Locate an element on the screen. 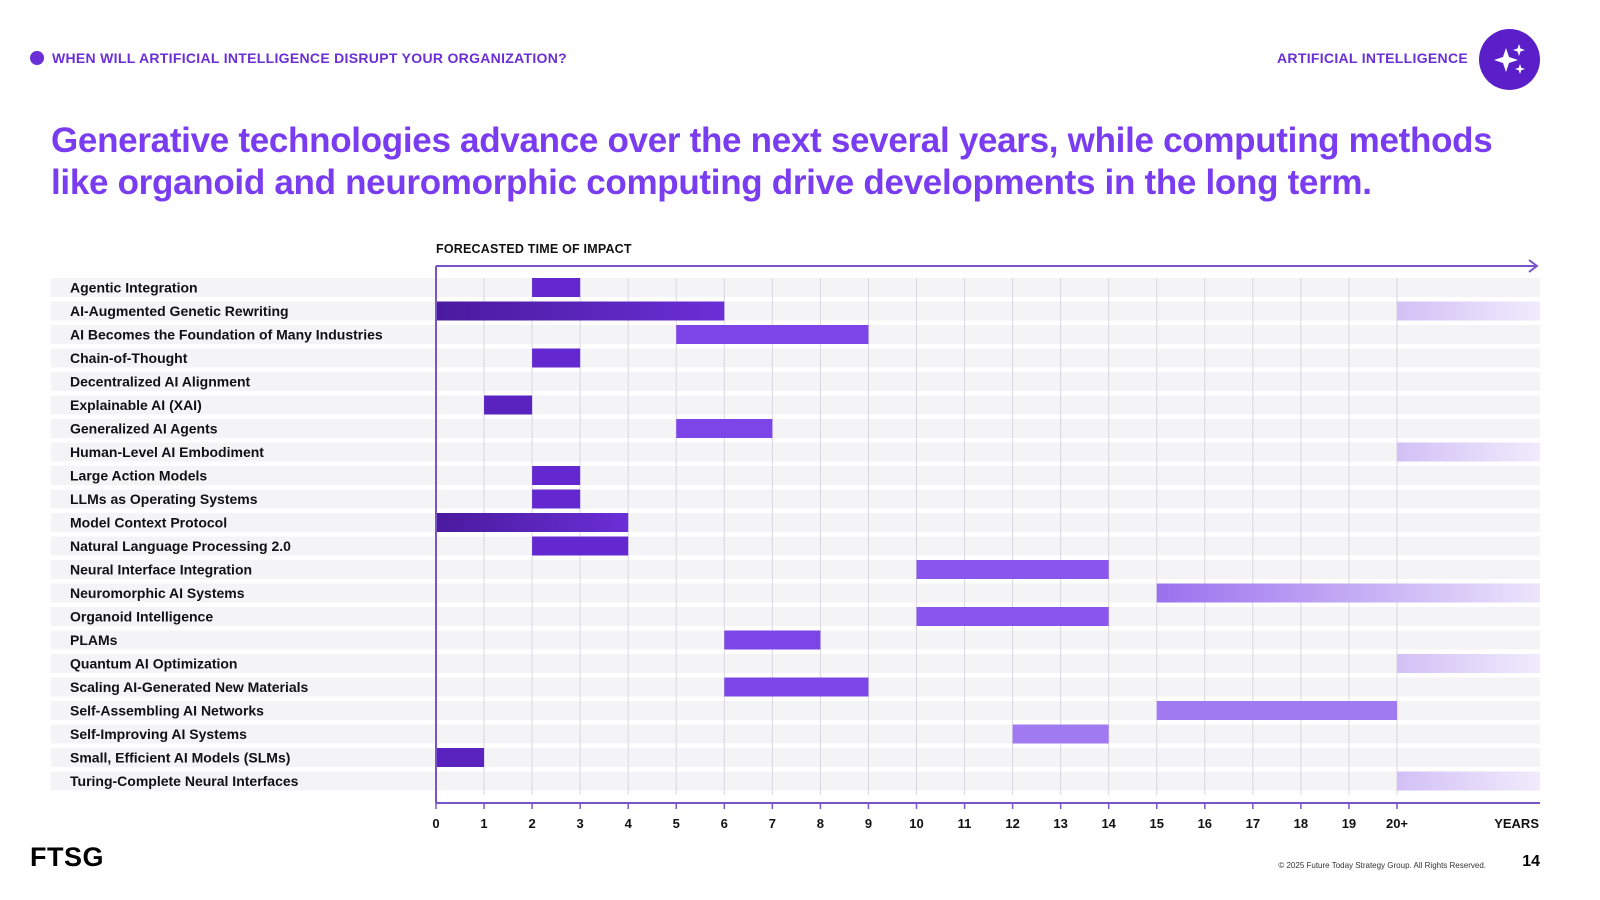 This screenshot has height=900, width=1600. tick-label: 11 is located at coordinates (965, 823).